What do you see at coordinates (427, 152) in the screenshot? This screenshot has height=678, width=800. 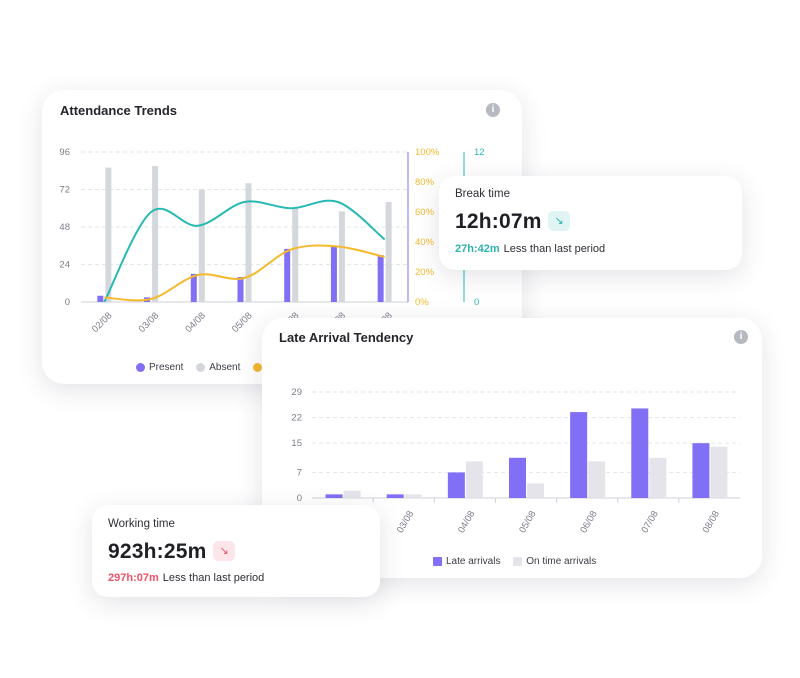 I see `y-right-percent-tick-label: 100%` at bounding box center [427, 152].